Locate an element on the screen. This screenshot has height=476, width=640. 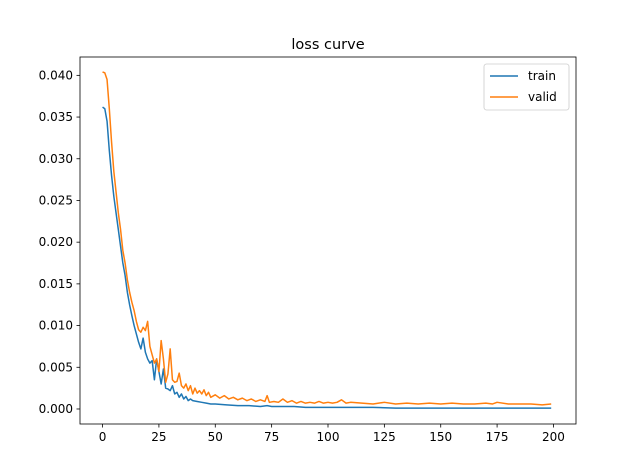
chart-title: loss curve is located at coordinates (327, 45).